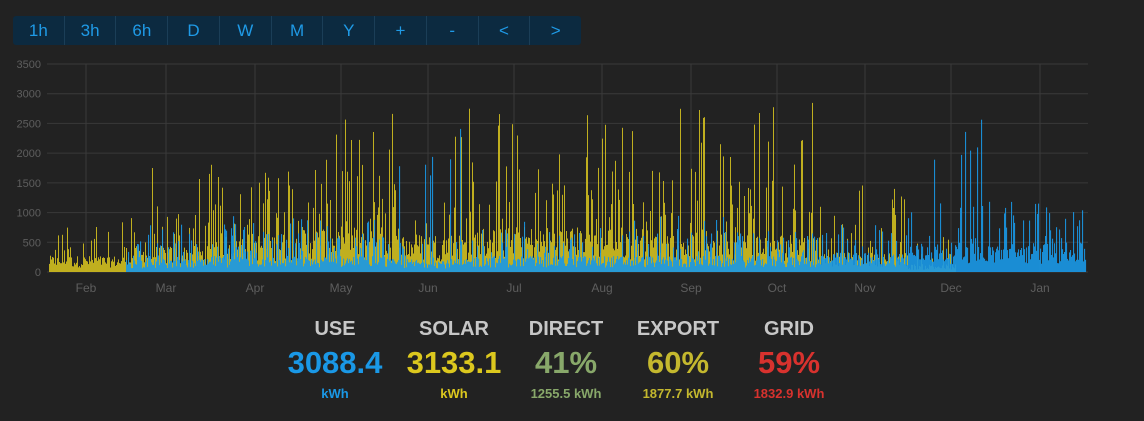 The width and height of the screenshot is (1144, 421). What do you see at coordinates (39, 30) in the screenshot?
I see `range-1h-button: 1h` at bounding box center [39, 30].